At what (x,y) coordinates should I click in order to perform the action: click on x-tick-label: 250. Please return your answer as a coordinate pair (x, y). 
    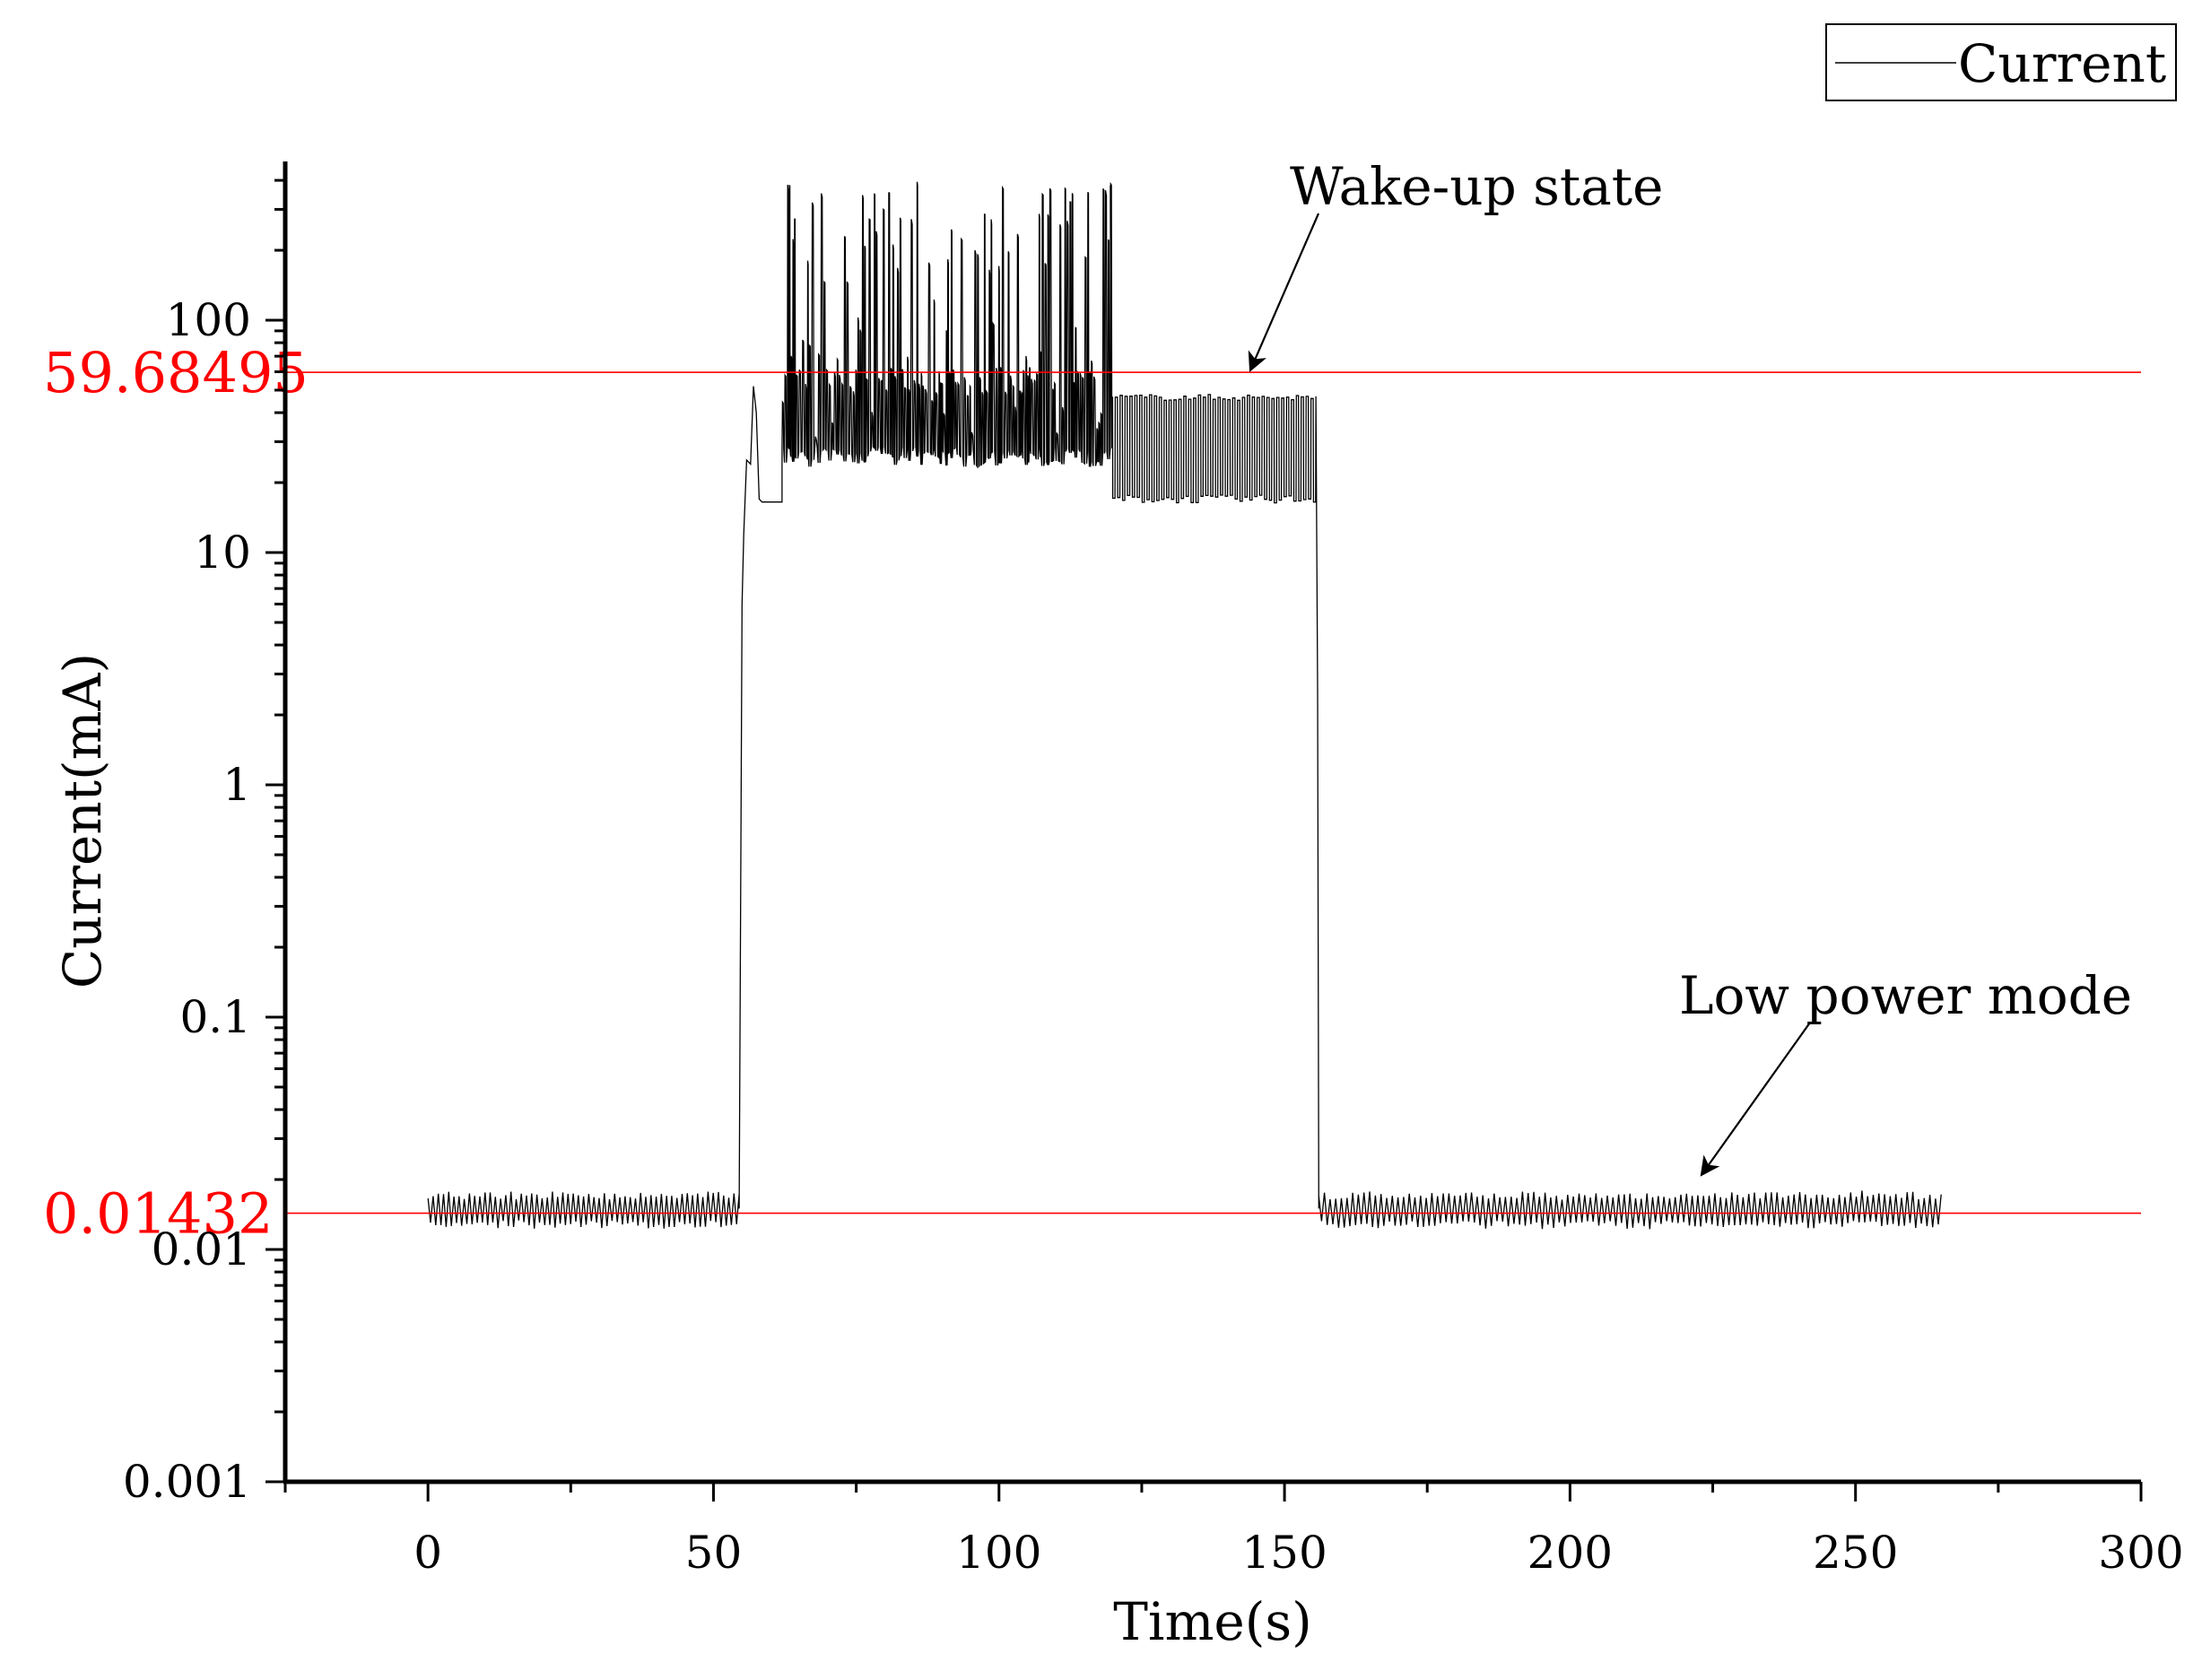
    Looking at the image, I should click on (1856, 1553).